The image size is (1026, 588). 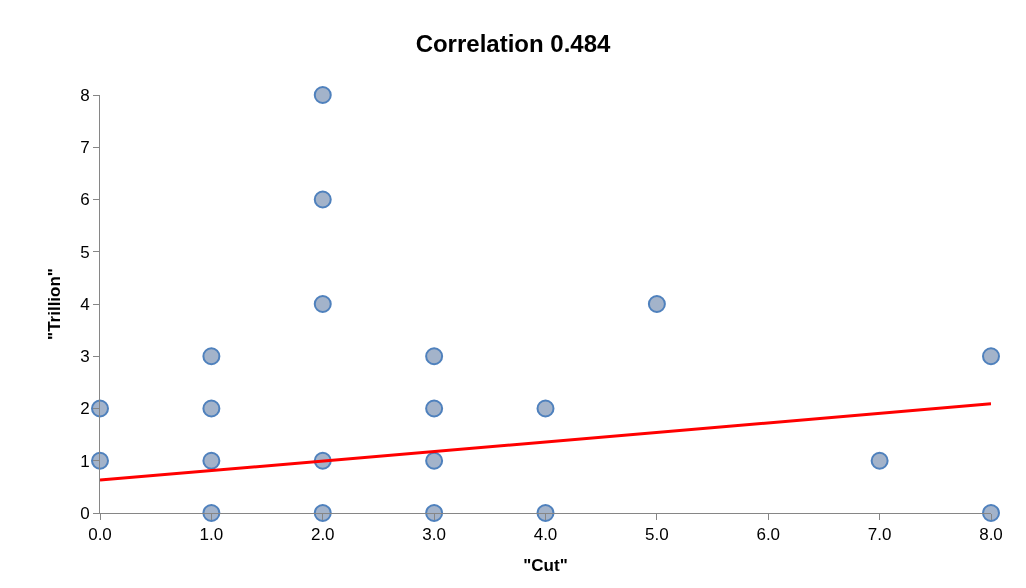 I want to click on y-tick-label: 4, so click(x=85, y=304).